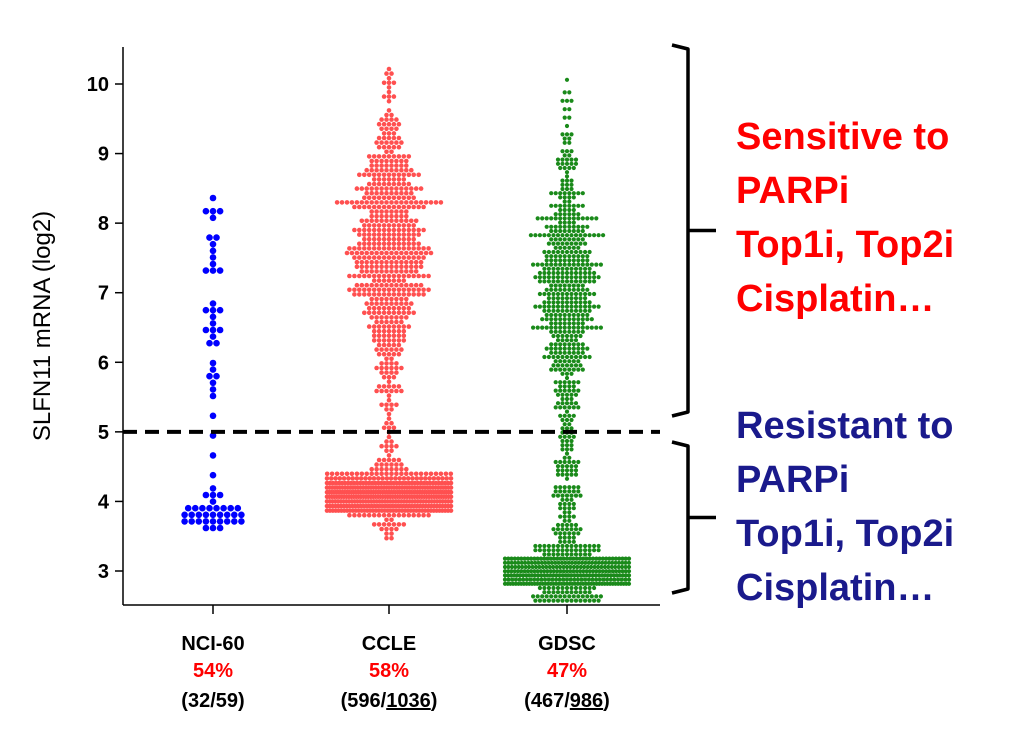 The height and width of the screenshot is (731, 1024). I want to click on y-tick-label: 9, so click(103, 155).